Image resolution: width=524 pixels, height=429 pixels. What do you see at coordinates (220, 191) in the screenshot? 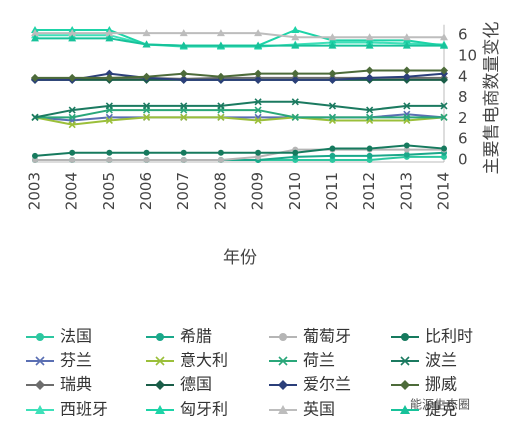
I see `x-tick-label: 2008` at bounding box center [220, 191].